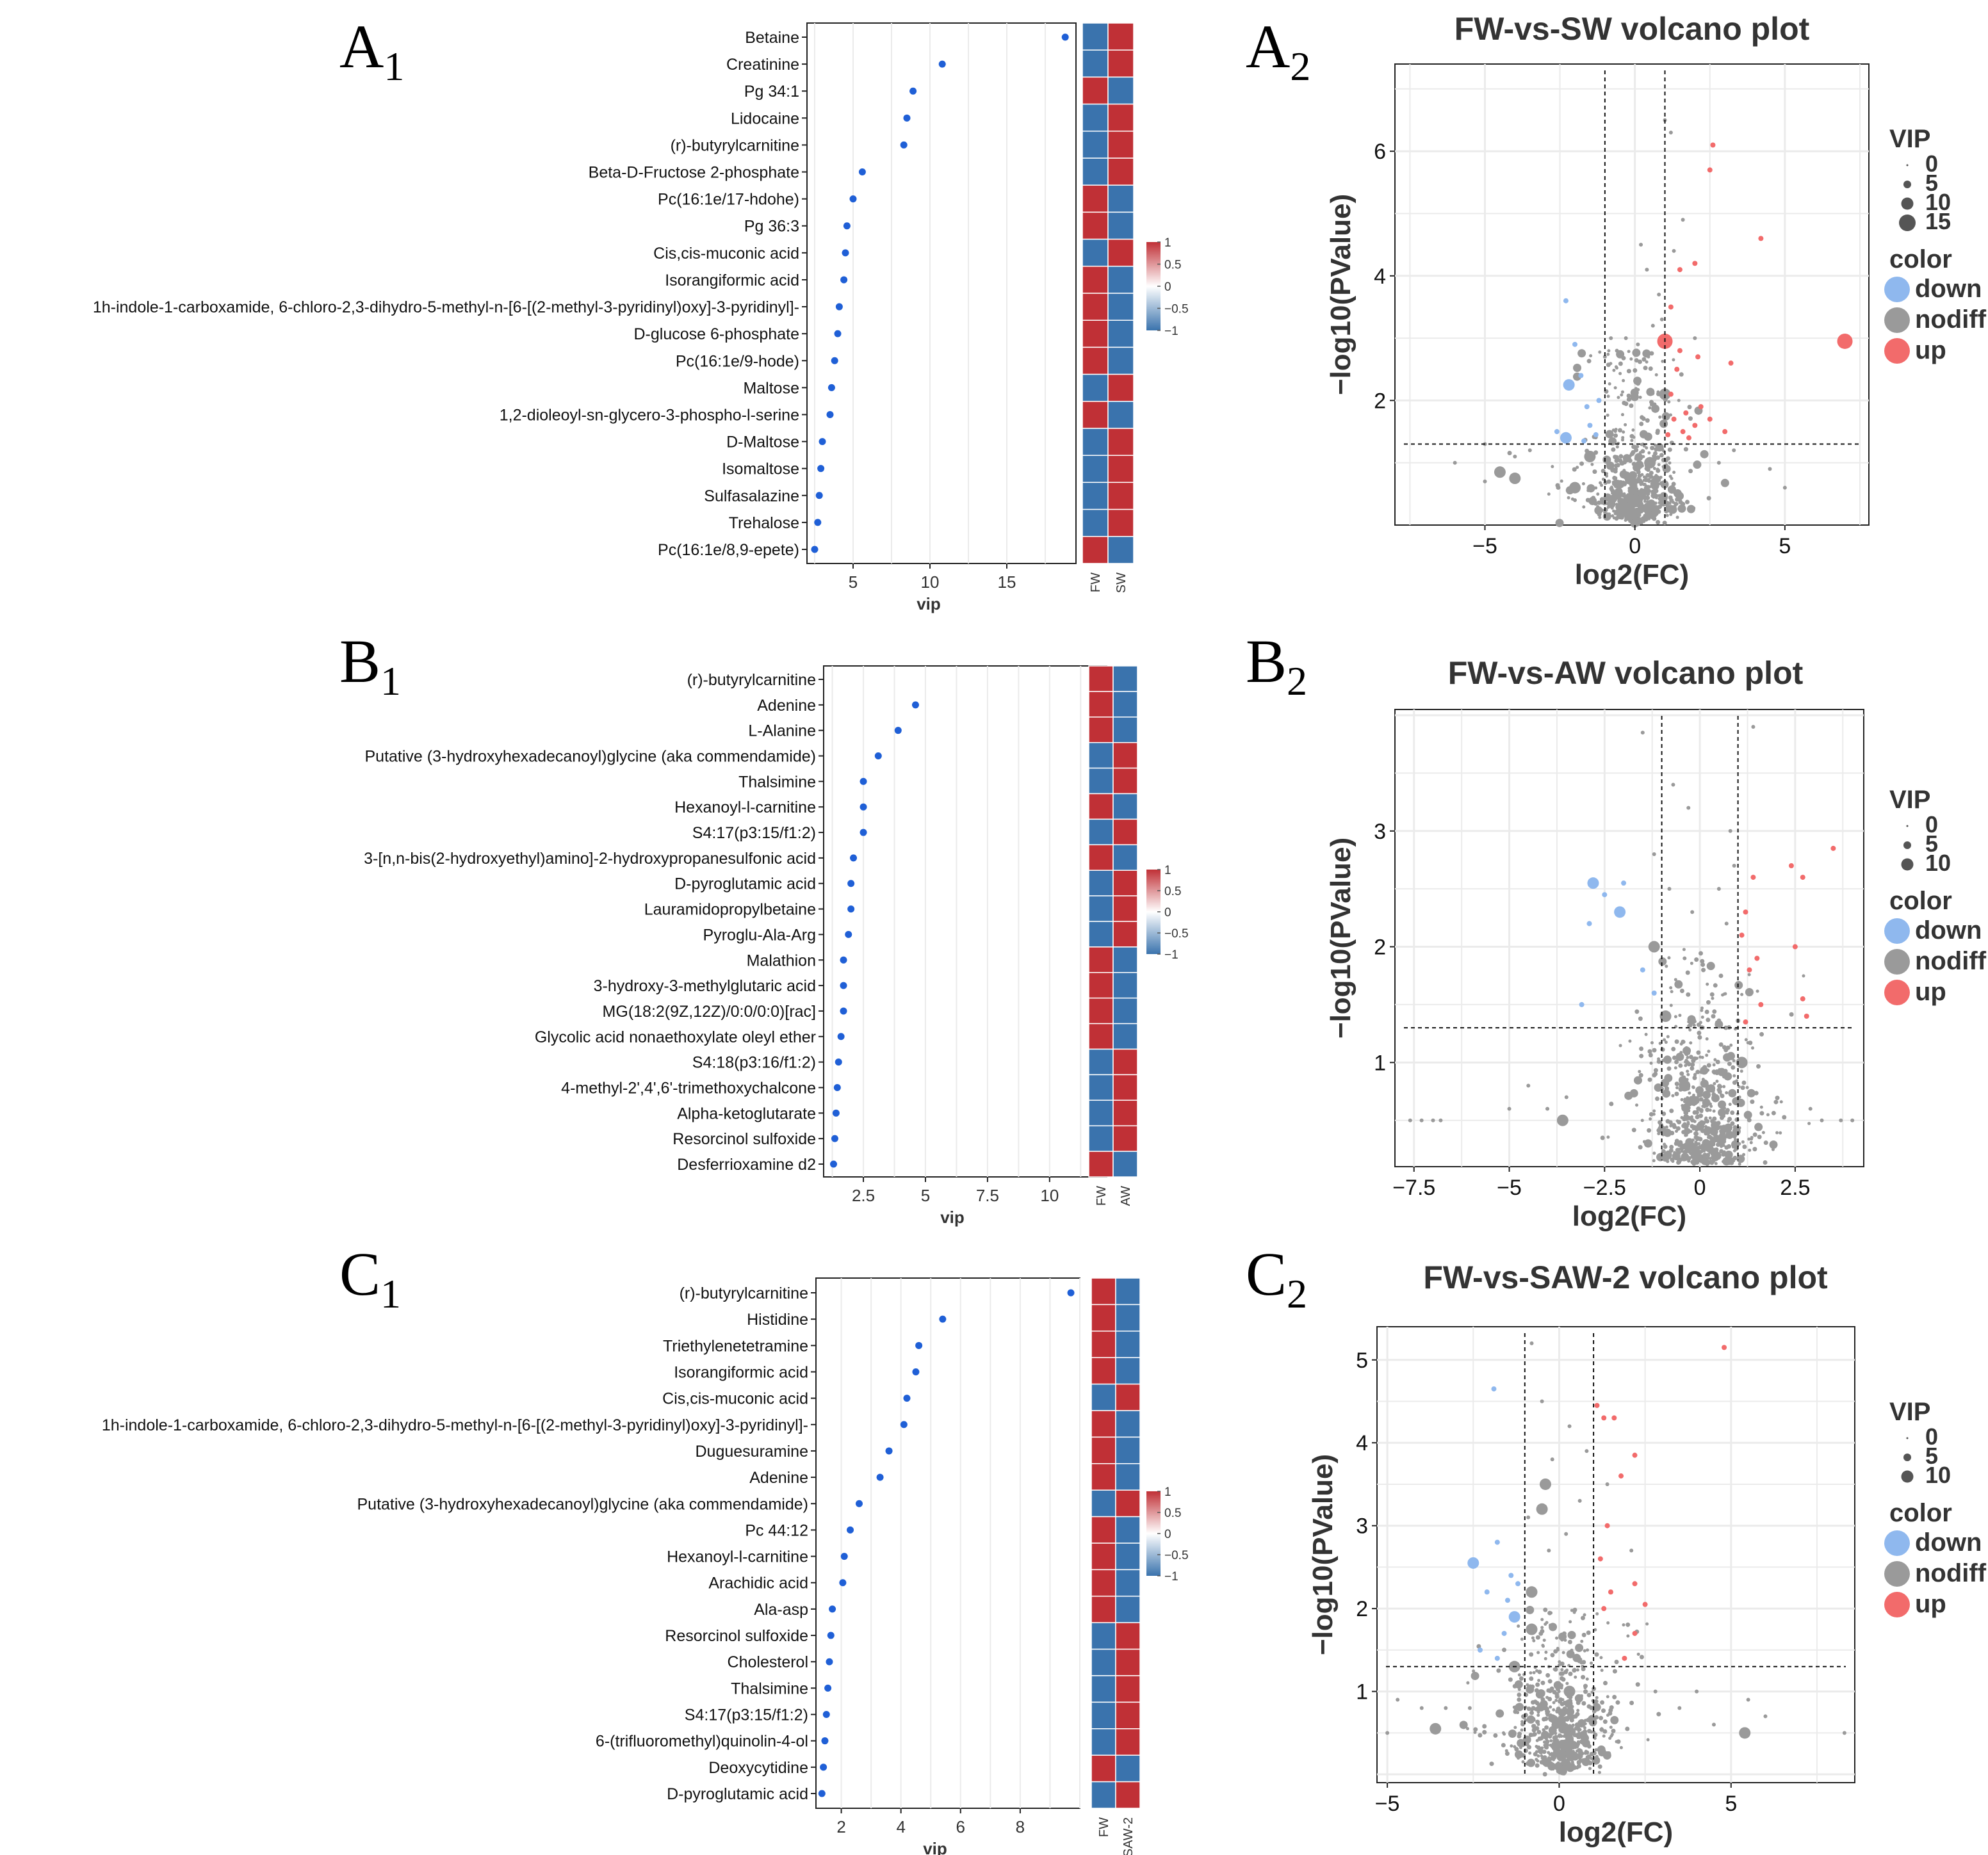 This screenshot has height=1855, width=1988. What do you see at coordinates (768, 1662) in the screenshot?
I see `vip-category-label: Cholesterol` at bounding box center [768, 1662].